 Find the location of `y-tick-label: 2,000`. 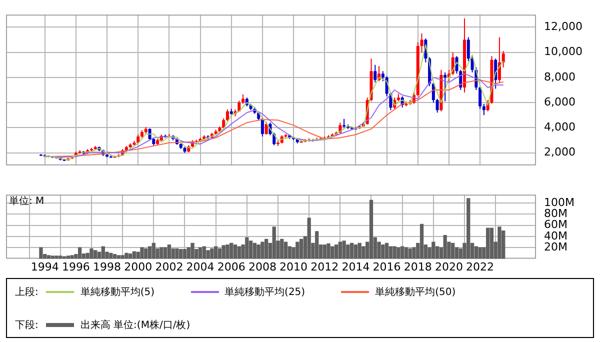

y-tick-label: 2,000 is located at coordinates (560, 152).